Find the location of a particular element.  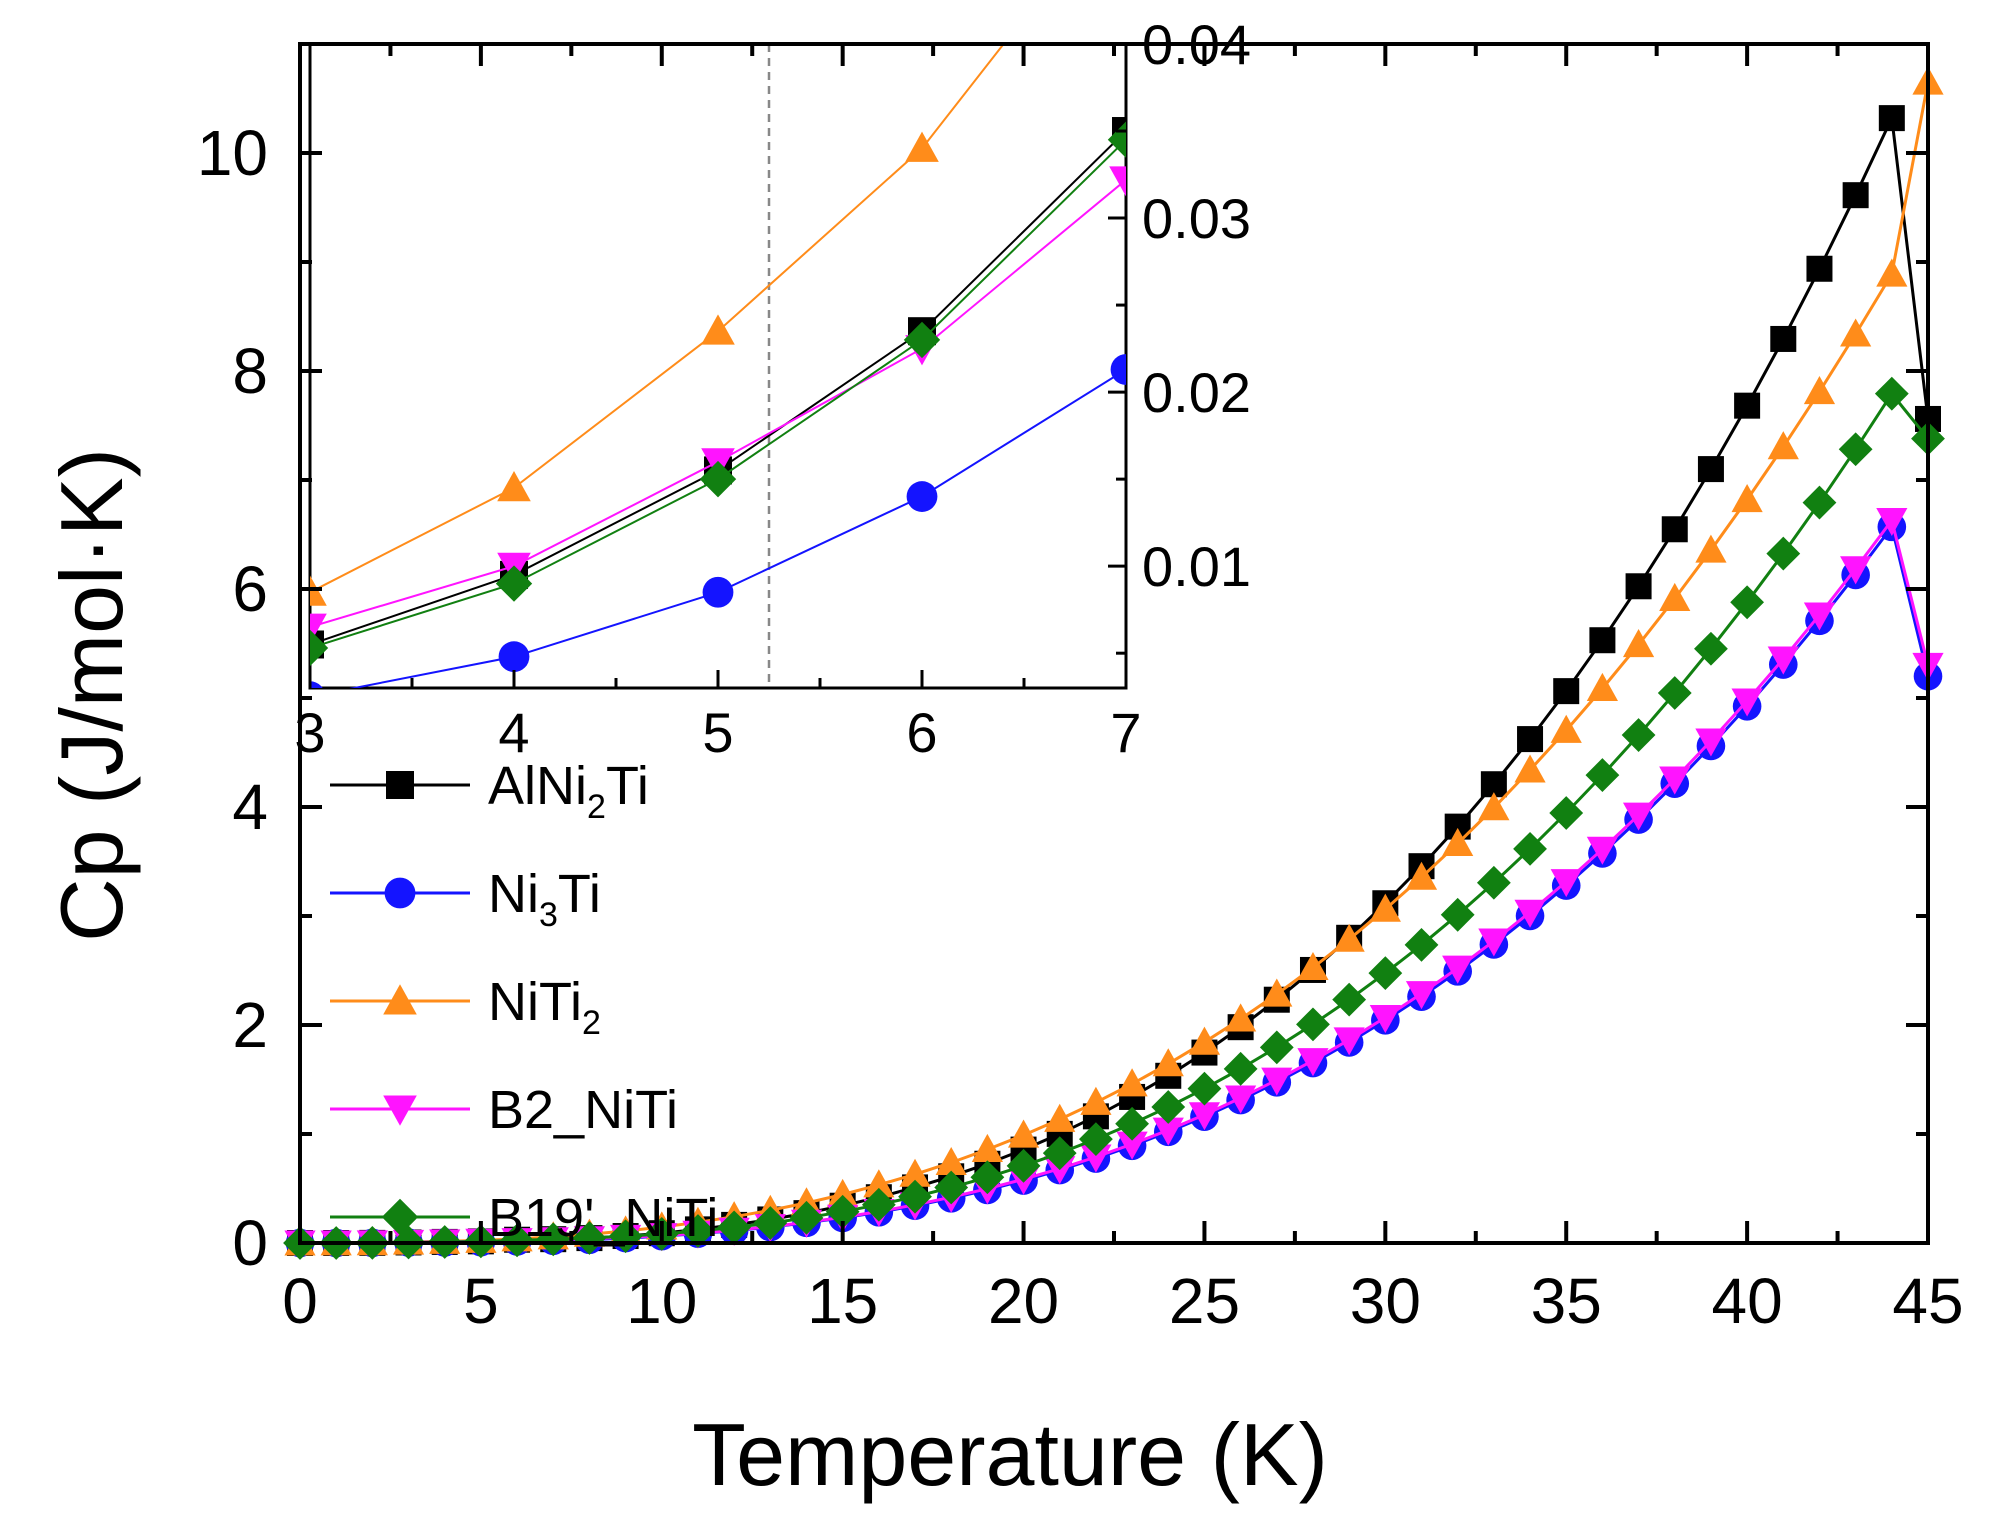

legend-label-NiTi2: NiTi2 is located at coordinates (544, 1007).